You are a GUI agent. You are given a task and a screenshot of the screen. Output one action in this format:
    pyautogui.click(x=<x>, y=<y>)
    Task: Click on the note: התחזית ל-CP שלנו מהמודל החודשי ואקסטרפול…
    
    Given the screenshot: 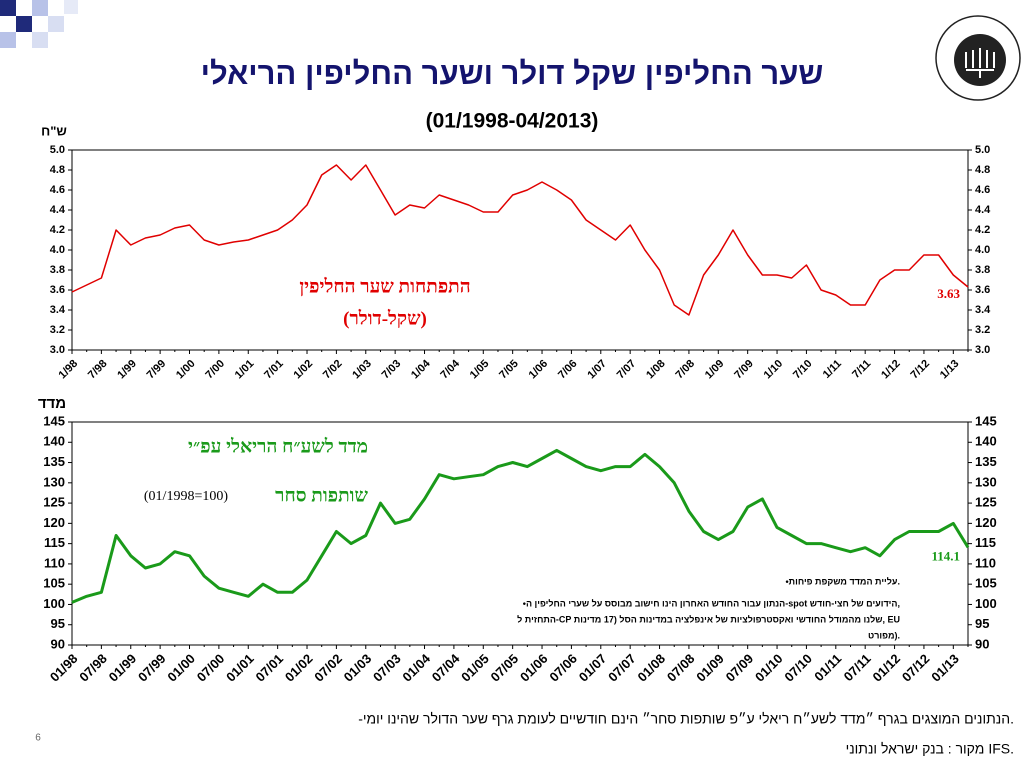 What is the action you would take?
    pyautogui.click(x=708, y=619)
    